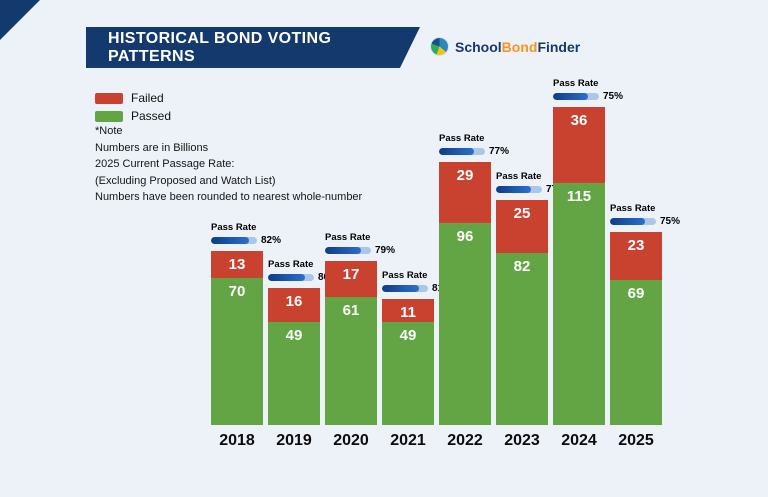  I want to click on bar-segments: 11 49, so click(408, 362).